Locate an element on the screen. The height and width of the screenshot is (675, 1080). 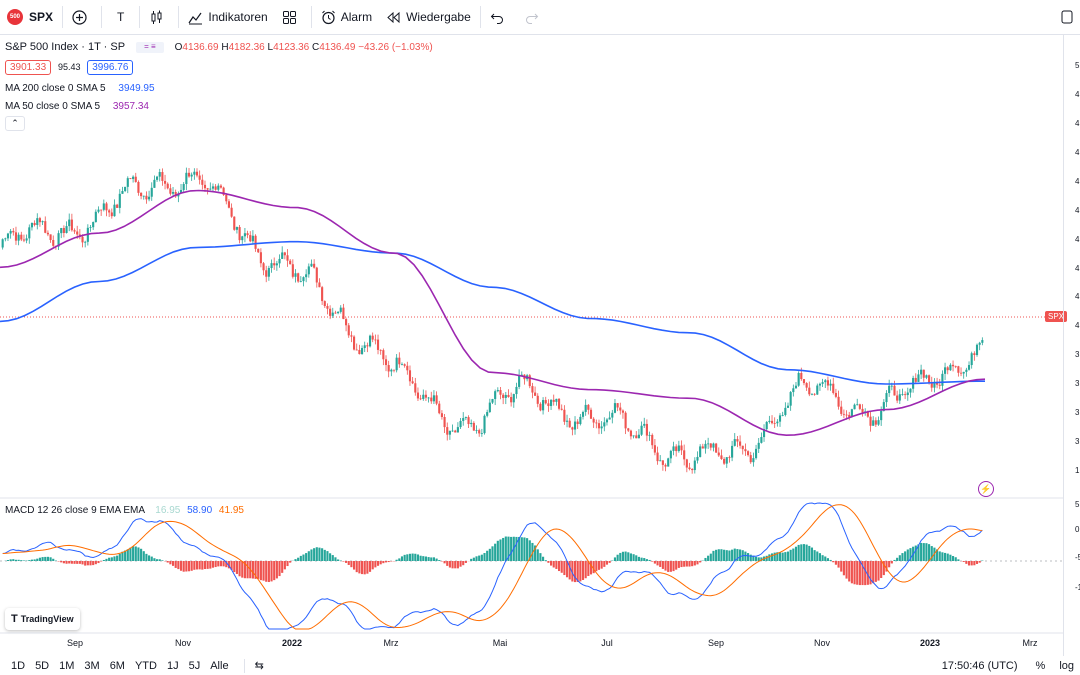
log-toggle: log is located at coordinates (1066, 665).